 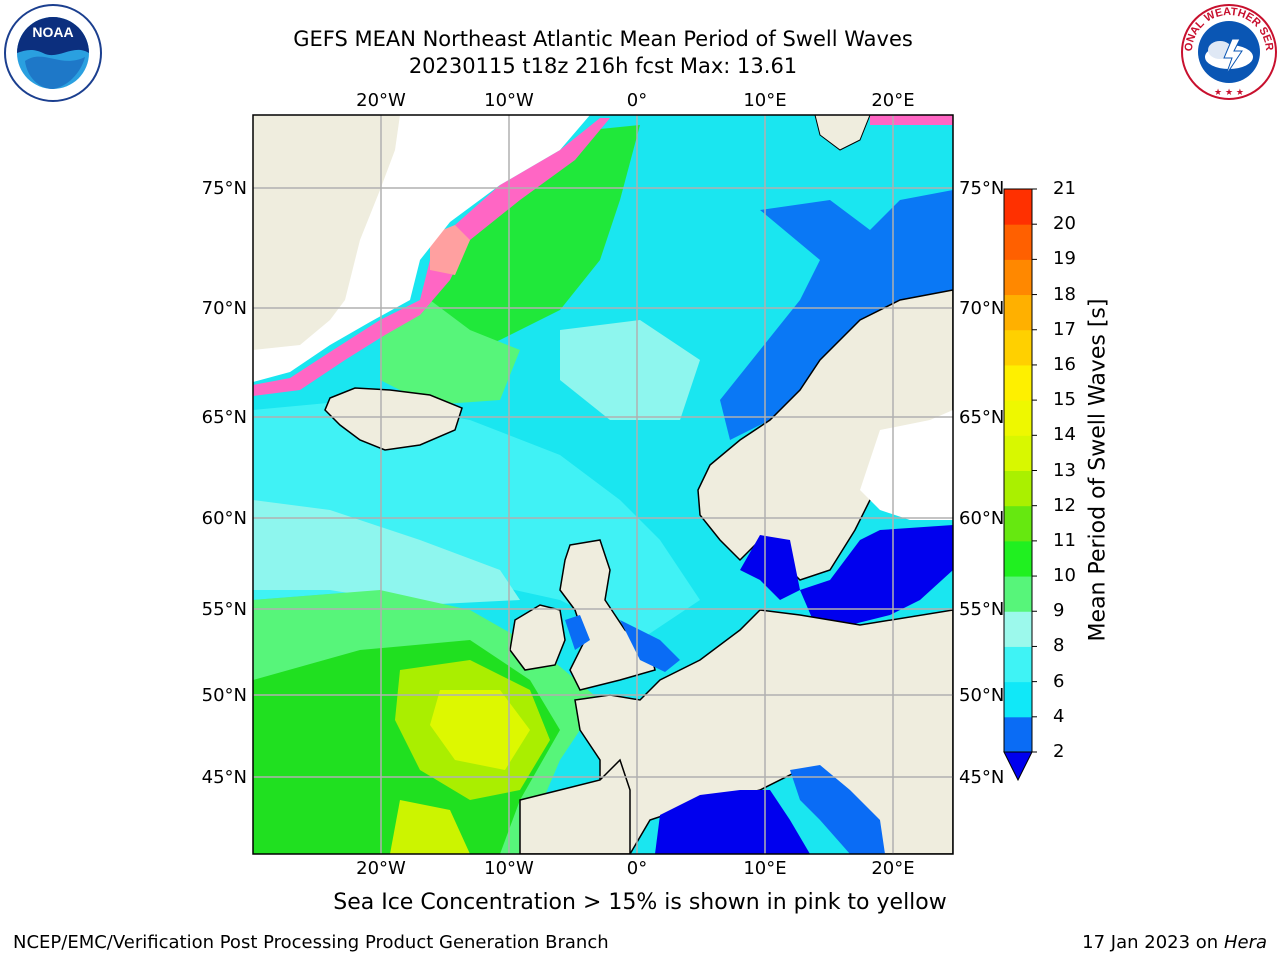 I want to click on lat-label-right: 70°N, so click(x=981, y=308).